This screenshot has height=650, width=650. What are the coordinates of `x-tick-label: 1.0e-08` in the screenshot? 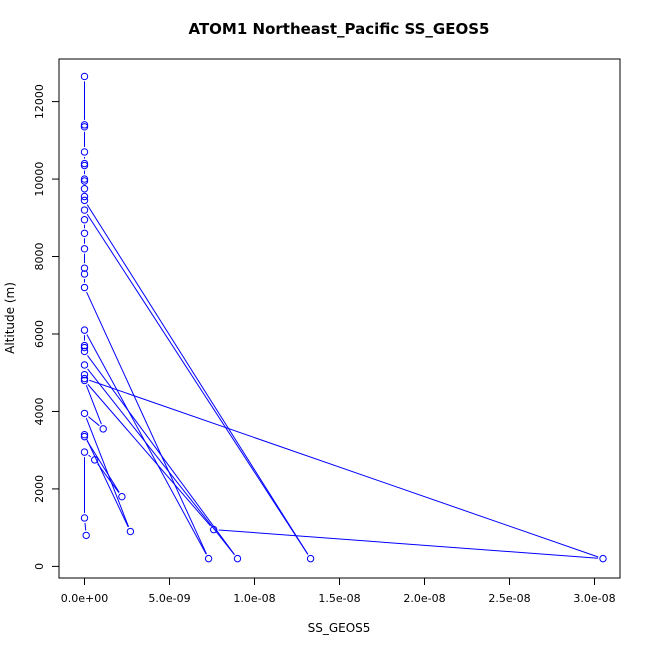 It's located at (254, 598).